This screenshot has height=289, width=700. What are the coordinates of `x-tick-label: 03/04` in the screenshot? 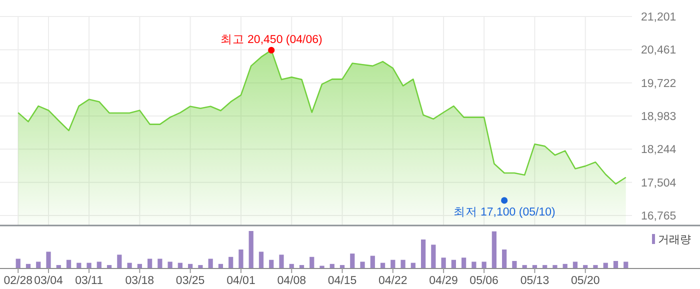 It's located at (49, 281).